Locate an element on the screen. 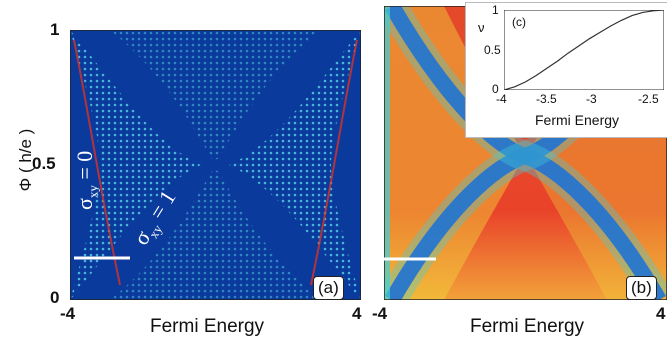  inset-x-tick-3: -2.5 is located at coordinates (648, 99).